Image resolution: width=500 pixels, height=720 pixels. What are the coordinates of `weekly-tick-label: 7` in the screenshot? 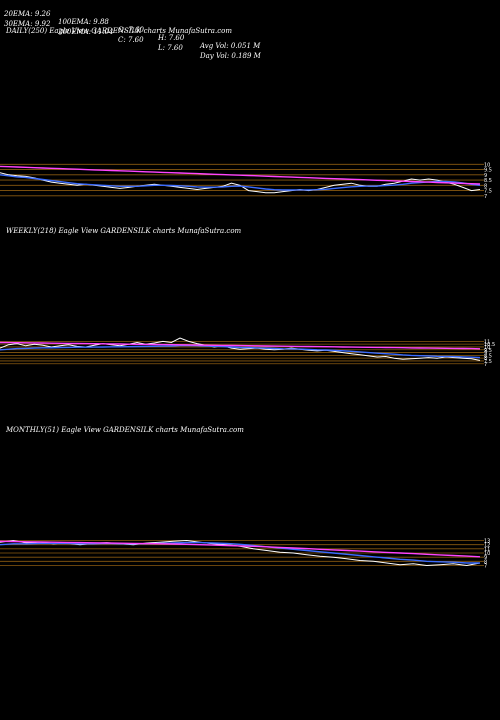 It's located at (485, 365).